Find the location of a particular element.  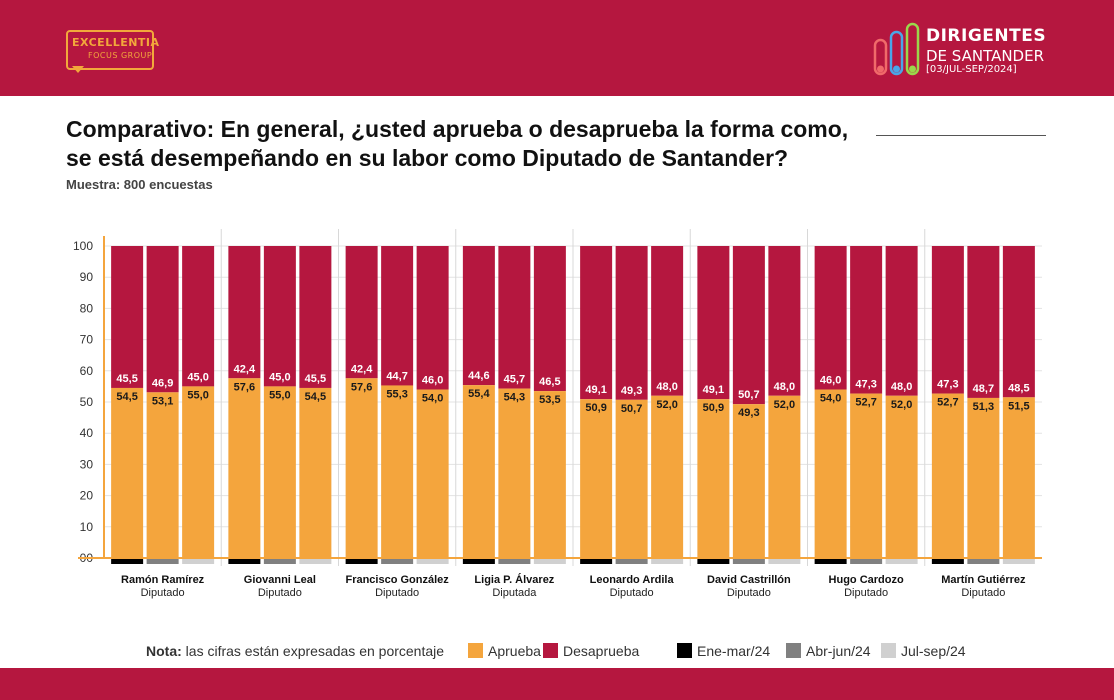

legend-aprueba: Aprueba is located at coordinates (504, 651).